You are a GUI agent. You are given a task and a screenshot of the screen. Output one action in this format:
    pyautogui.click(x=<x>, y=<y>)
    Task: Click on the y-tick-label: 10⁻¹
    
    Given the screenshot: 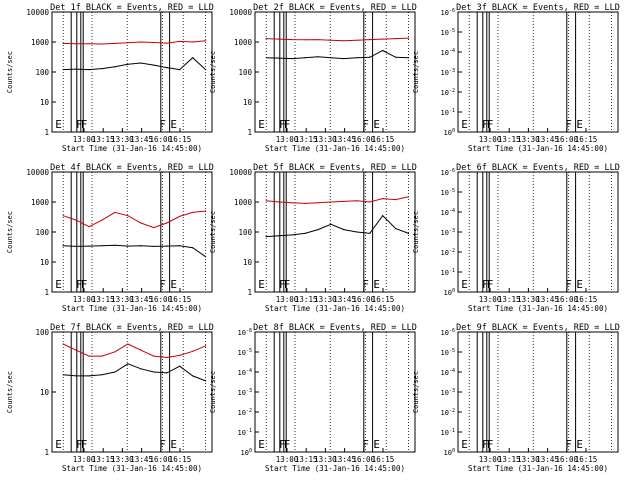 What is the action you would take?
    pyautogui.click(x=448, y=272)
    